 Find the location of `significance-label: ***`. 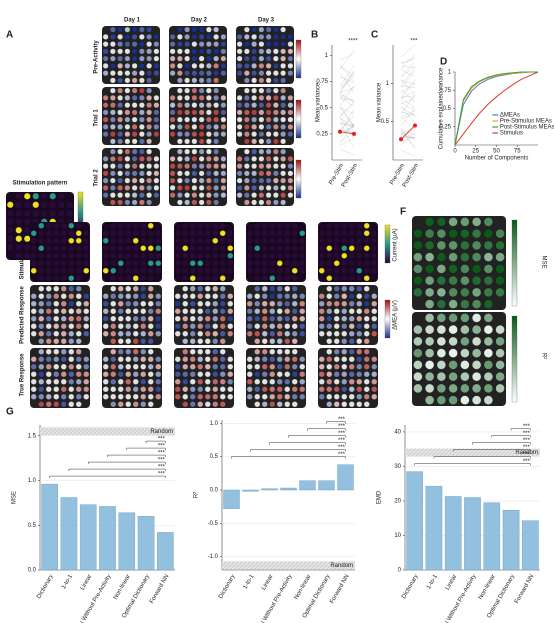

significance-label: *** is located at coordinates (162, 454).